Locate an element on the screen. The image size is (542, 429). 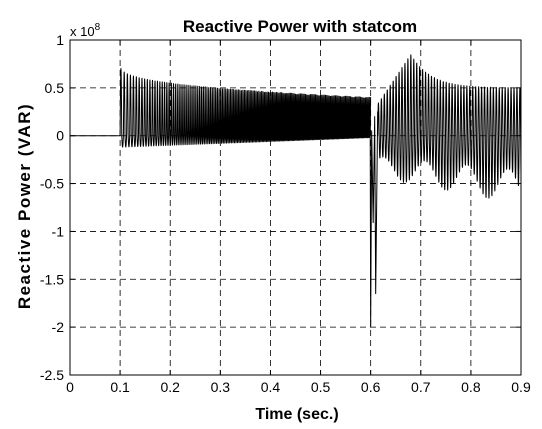
y-tick-label: -1 is located at coordinates (58, 231).